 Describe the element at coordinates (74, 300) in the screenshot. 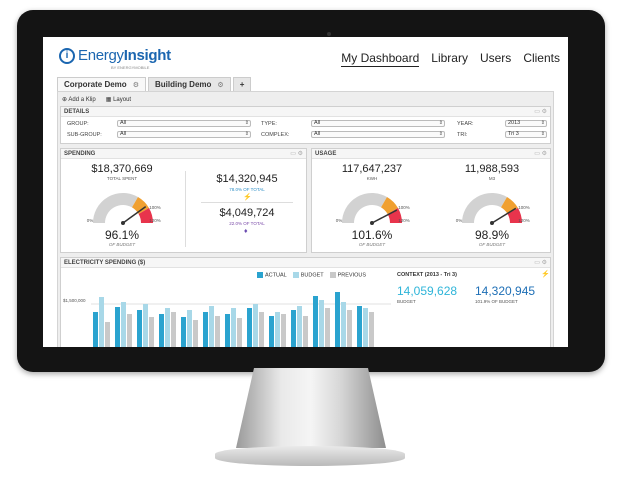

I see `y-axis-tick-label: $1,500,000` at that location.